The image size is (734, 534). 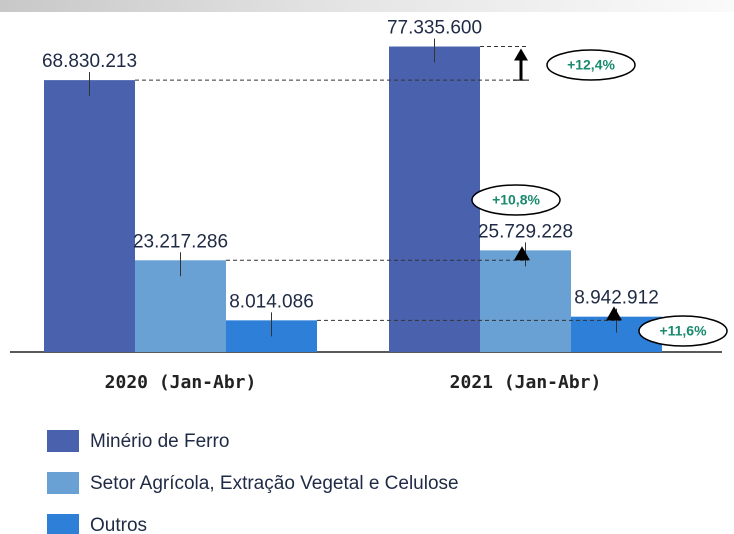 What do you see at coordinates (271, 301) in the screenshot?
I see `value-label: 8.014.086` at bounding box center [271, 301].